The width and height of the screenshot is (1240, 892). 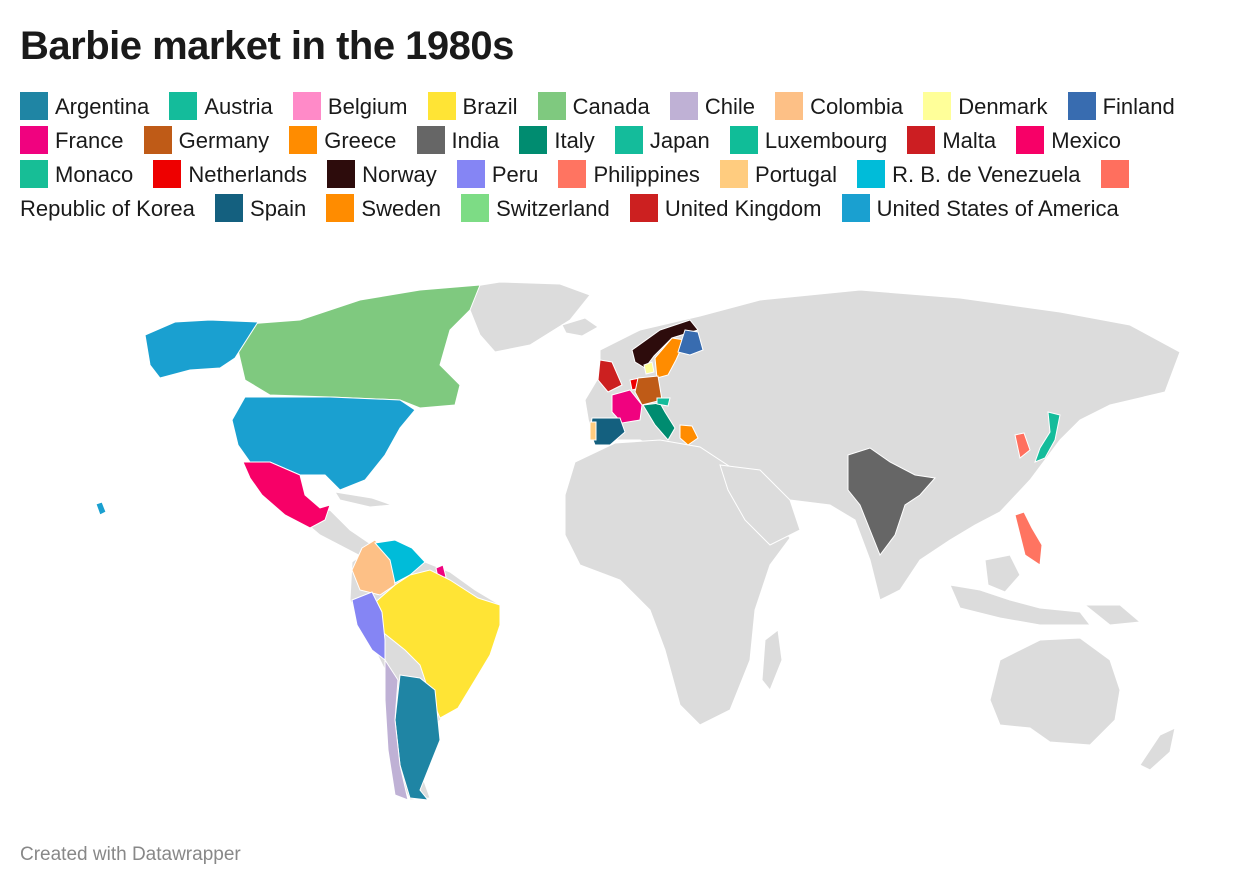 I want to click on legend-label: Argentina, so click(x=102, y=106).